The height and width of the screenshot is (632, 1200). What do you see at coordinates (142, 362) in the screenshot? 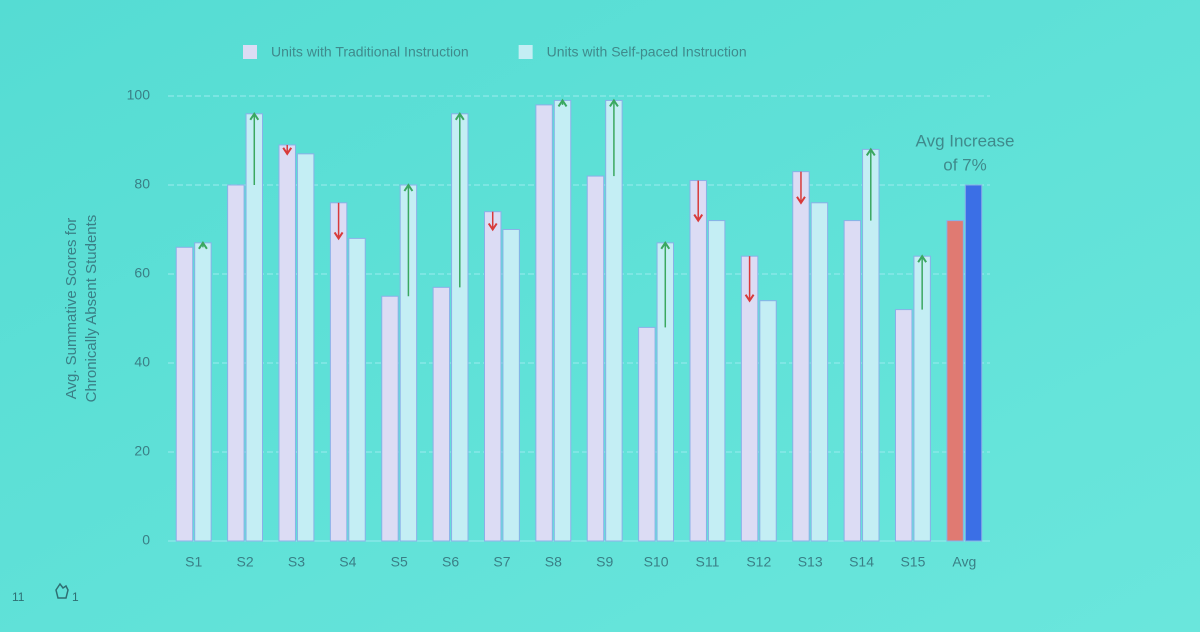
I see `y-tick-label: 40` at bounding box center [142, 362].